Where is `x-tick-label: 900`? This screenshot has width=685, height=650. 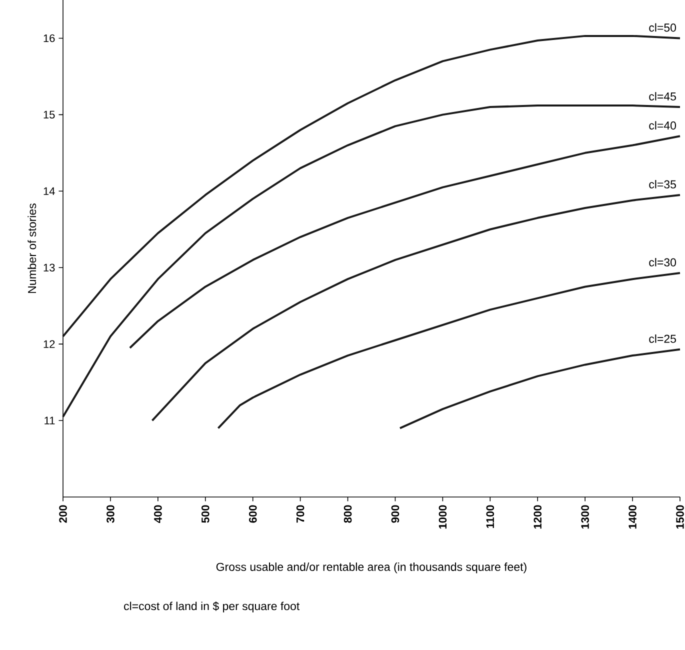
x-tick-label: 900 is located at coordinates (395, 514).